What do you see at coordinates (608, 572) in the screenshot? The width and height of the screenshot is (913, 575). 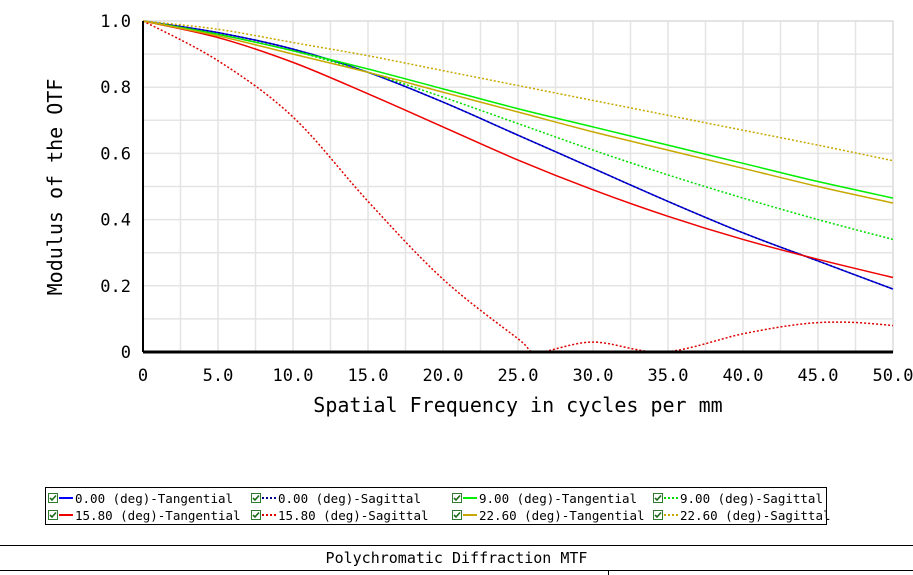 I see `title-divider-tick` at bounding box center [608, 572].